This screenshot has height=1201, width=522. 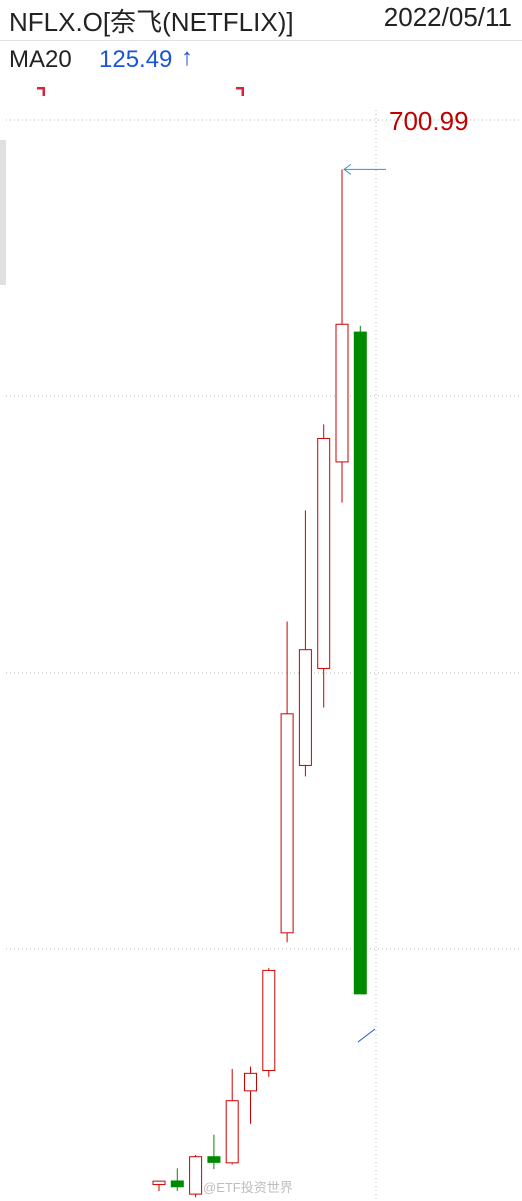 I want to click on cursor-tick, so click(x=366, y=1035).